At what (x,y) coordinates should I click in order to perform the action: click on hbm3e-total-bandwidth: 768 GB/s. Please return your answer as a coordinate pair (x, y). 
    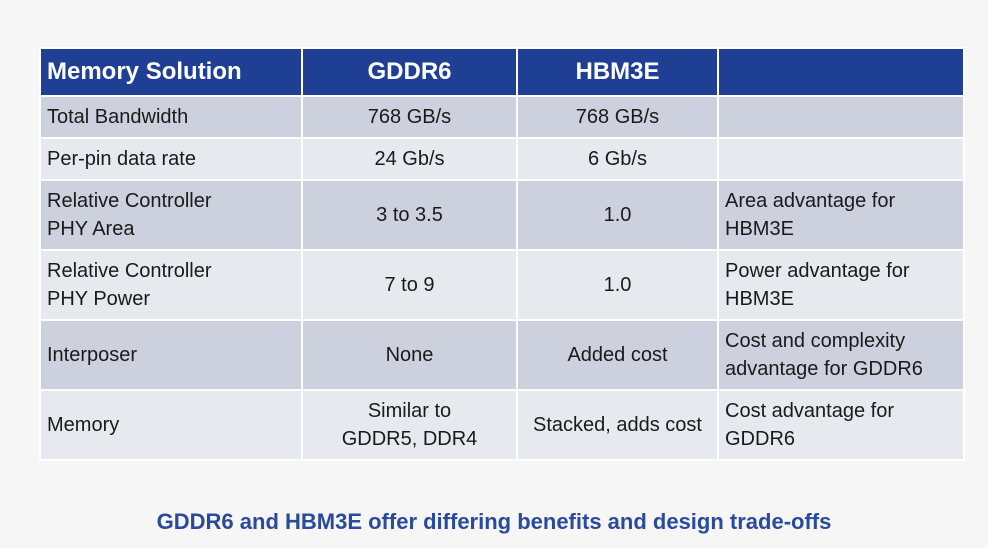
    Looking at the image, I should click on (617, 117).